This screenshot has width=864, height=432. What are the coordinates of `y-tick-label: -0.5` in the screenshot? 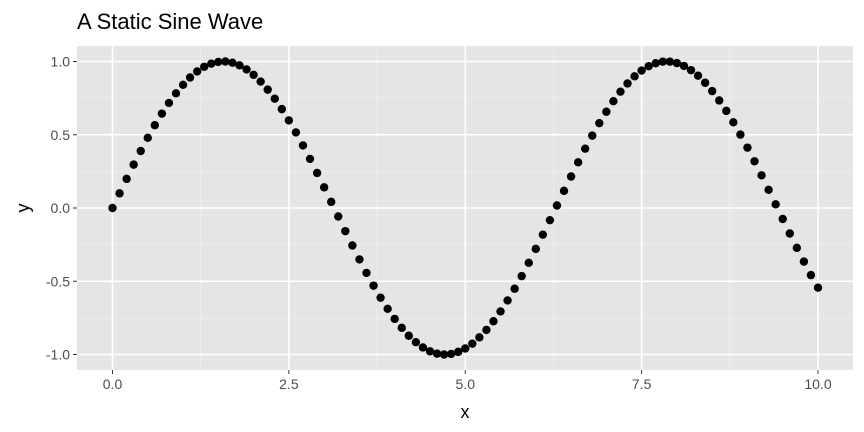 It's located at (58, 281).